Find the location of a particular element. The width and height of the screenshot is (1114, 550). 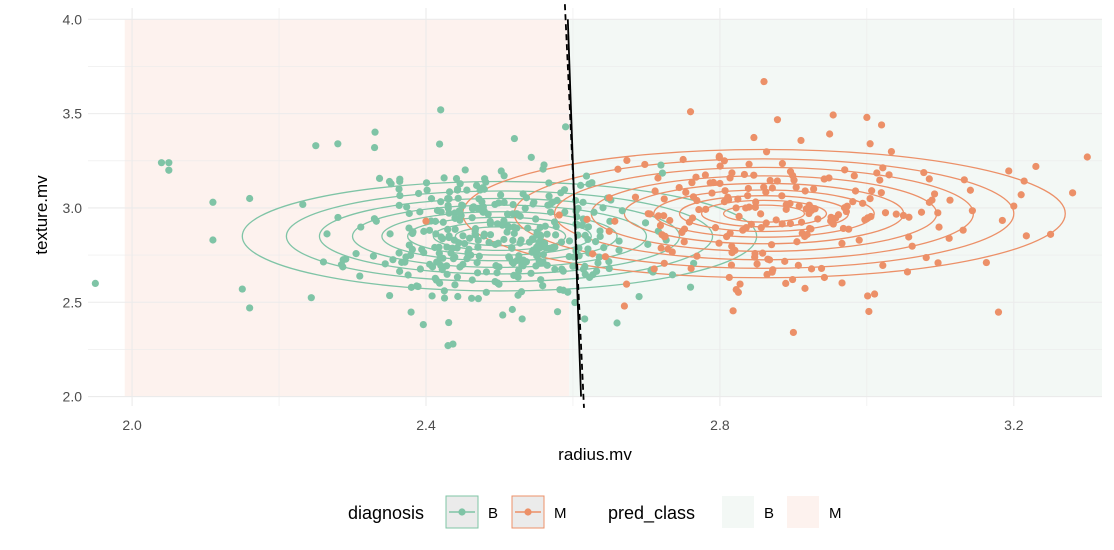

y-tick-label: 2.5 is located at coordinates (73, 302).